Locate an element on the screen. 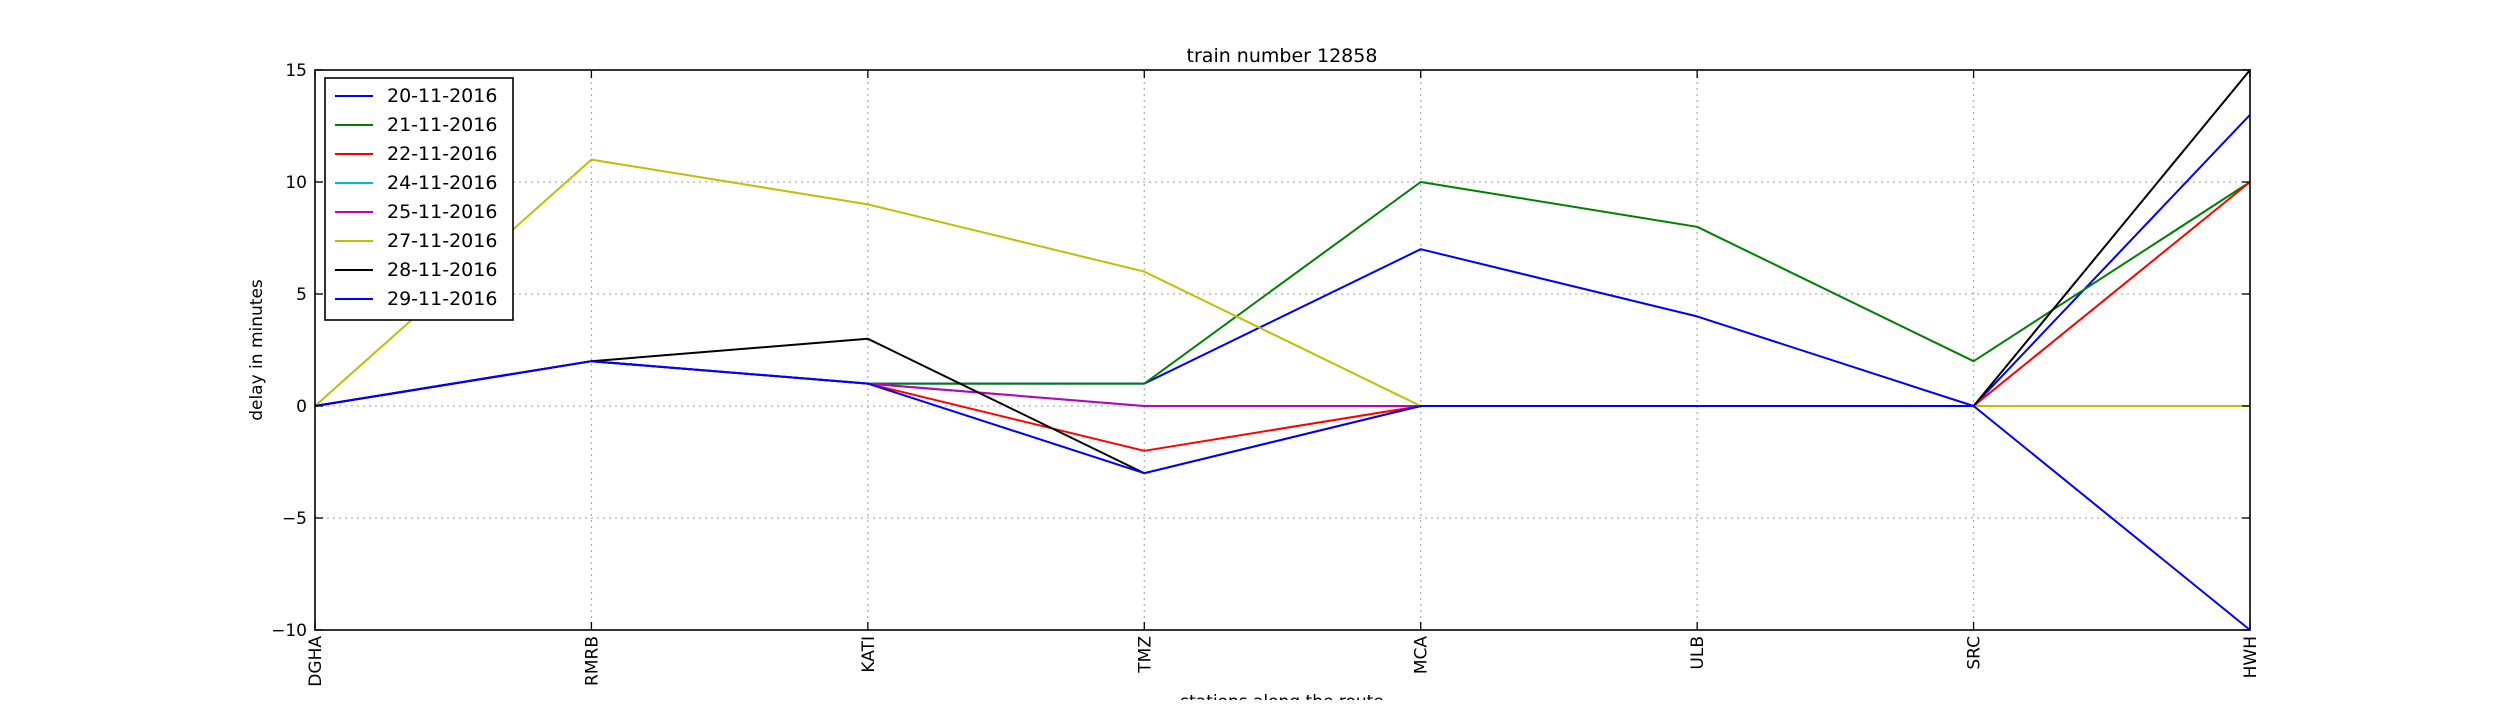 The height and width of the screenshot is (704, 2500). chart-title: train number 12858 is located at coordinates (1282, 56).